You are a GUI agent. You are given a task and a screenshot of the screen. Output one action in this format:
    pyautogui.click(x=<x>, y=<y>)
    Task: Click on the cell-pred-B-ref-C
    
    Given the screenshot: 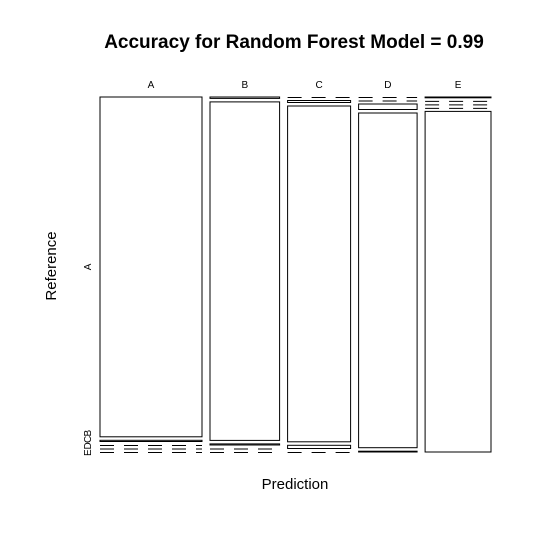 What is the action you would take?
    pyautogui.click(x=245, y=444)
    